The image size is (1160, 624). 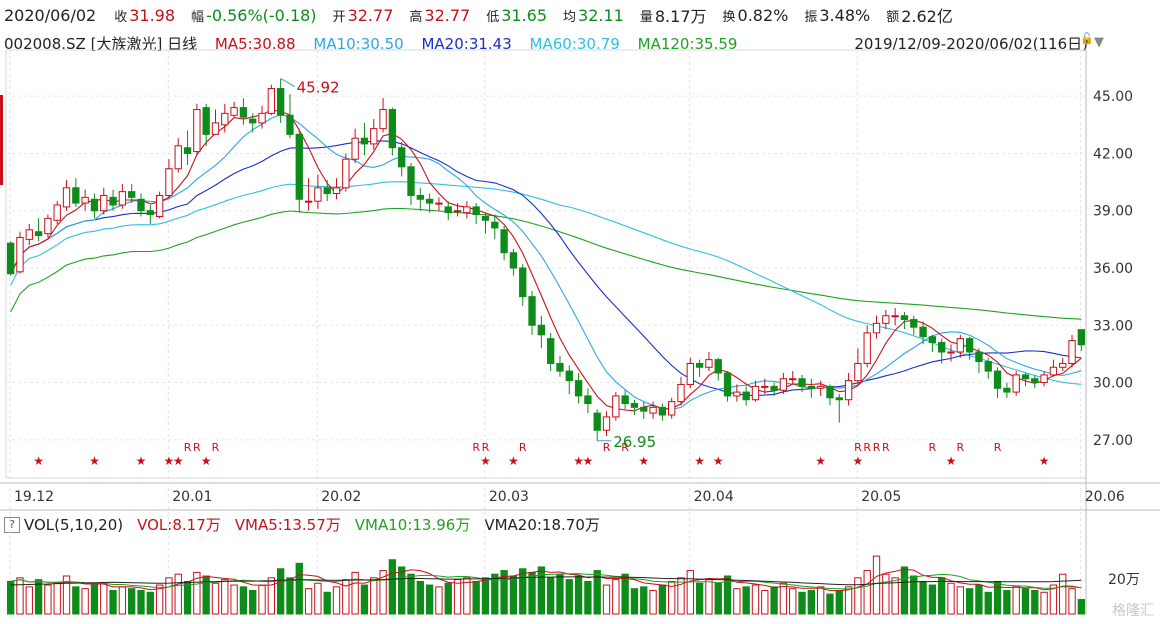 What do you see at coordinates (1099, 42) in the screenshot?
I see `dropdown-arrow-icon: ▼` at bounding box center [1099, 42].